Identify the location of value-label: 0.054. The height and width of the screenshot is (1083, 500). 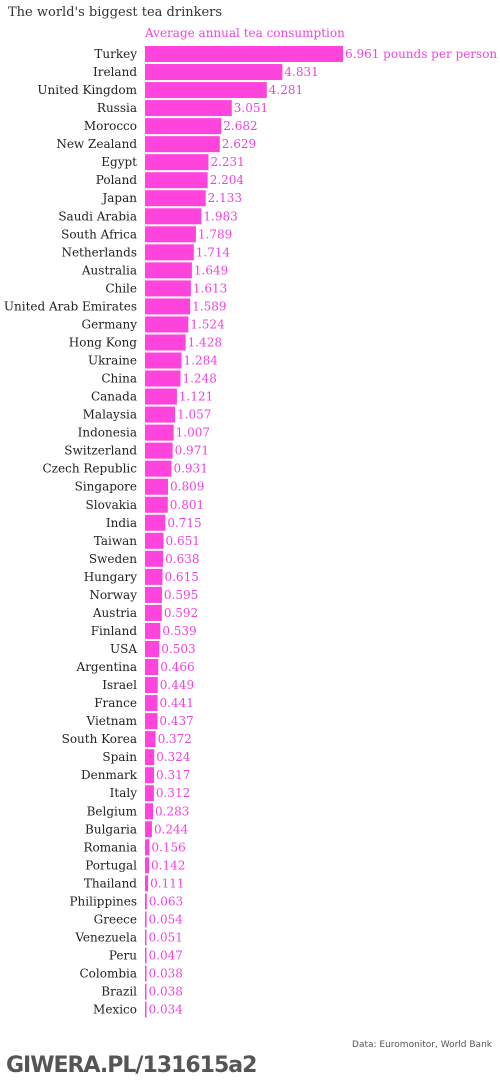
(166, 919).